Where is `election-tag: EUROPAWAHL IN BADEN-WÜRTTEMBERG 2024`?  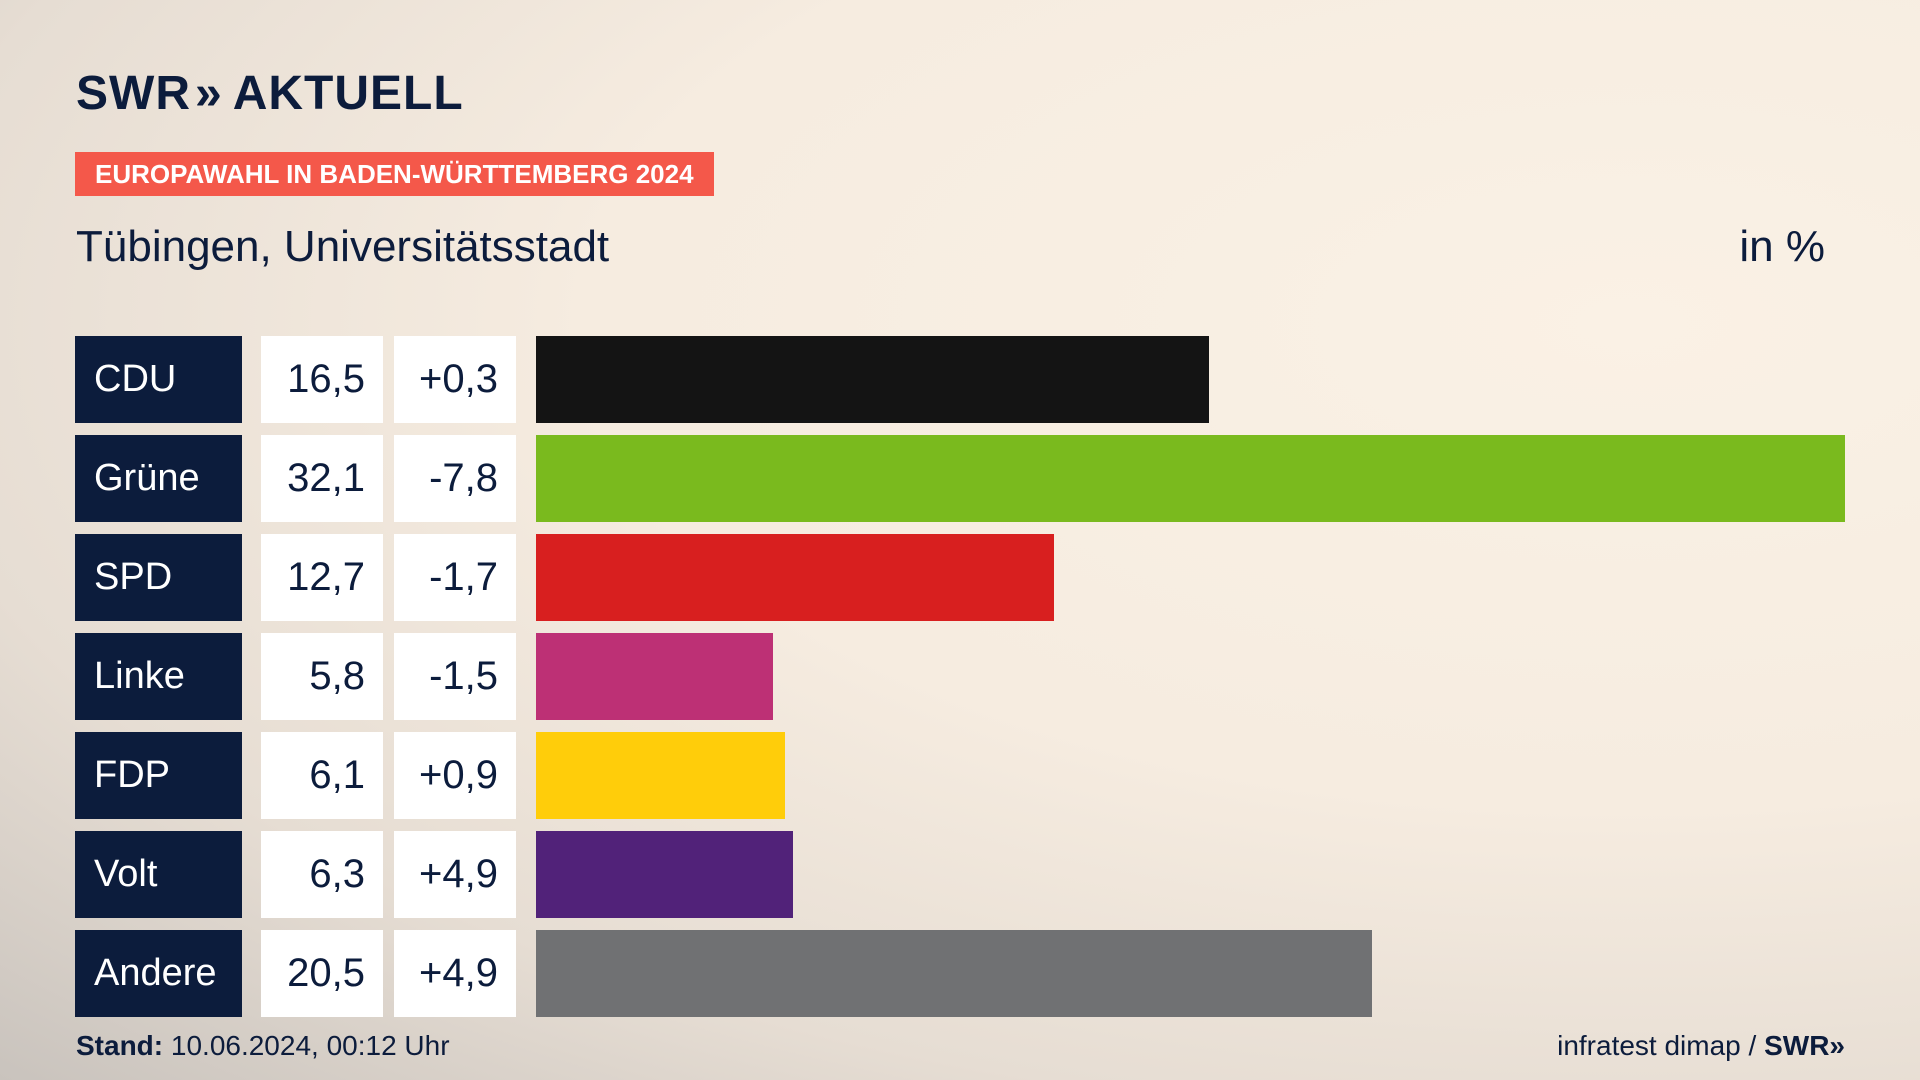 election-tag: EUROPAWAHL IN BADEN-WÜRTTEMBERG 2024 is located at coordinates (394, 174).